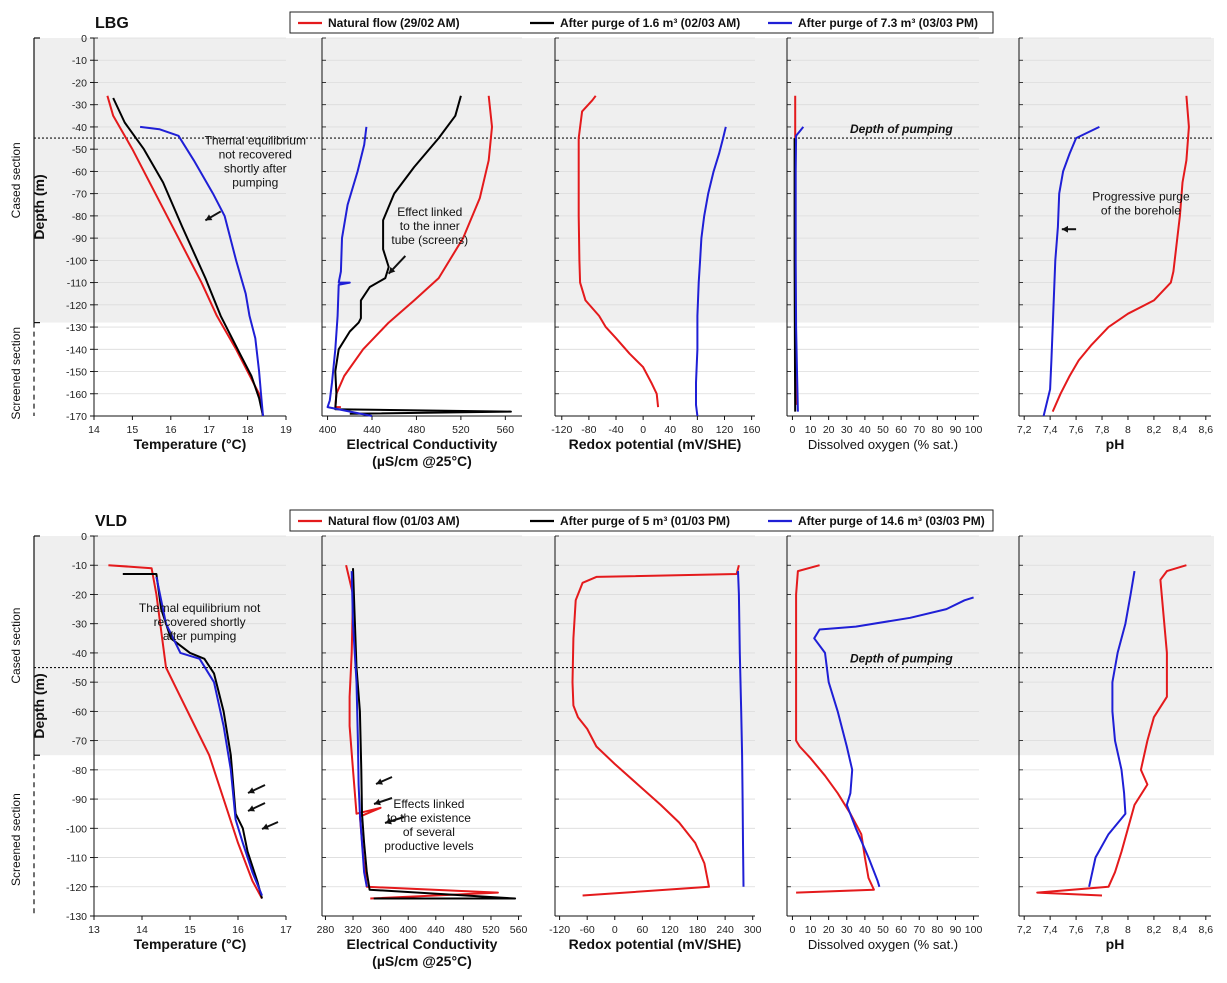  I want to click on legend-box, so click(641, 520).